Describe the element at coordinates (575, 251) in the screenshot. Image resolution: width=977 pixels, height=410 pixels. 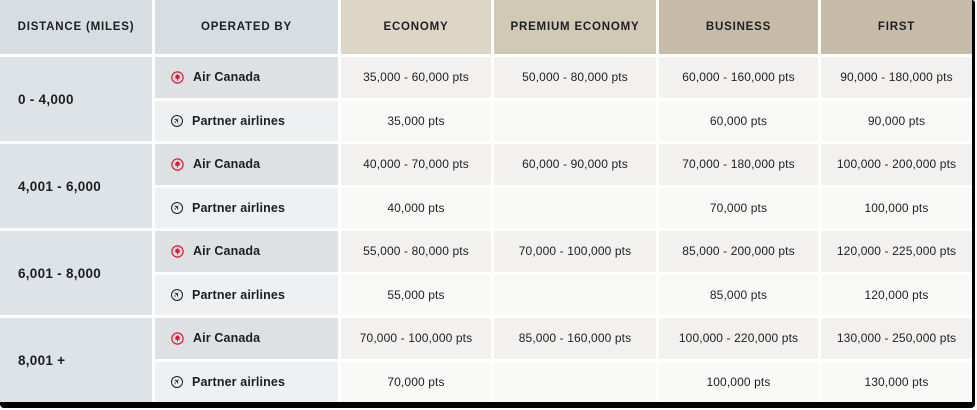
I see `points-cell-premium-economy: 70,000 - 100,000 pts` at that location.